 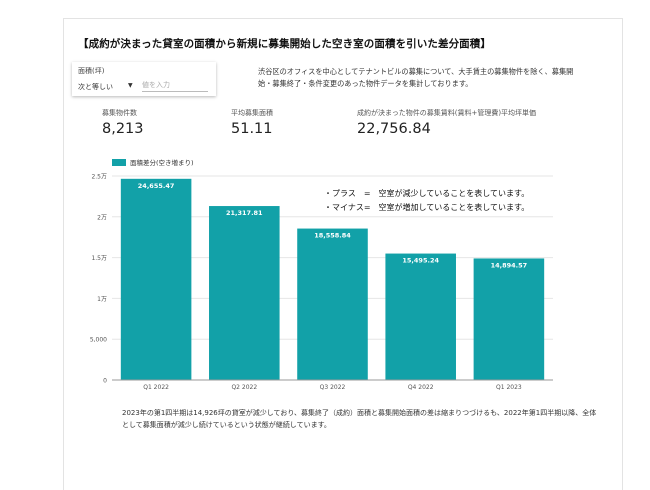 What do you see at coordinates (426, 193) in the screenshot?
I see `sign-explanation-annotation: ・プラス = 空室が減少していることを表しています。` at bounding box center [426, 193].